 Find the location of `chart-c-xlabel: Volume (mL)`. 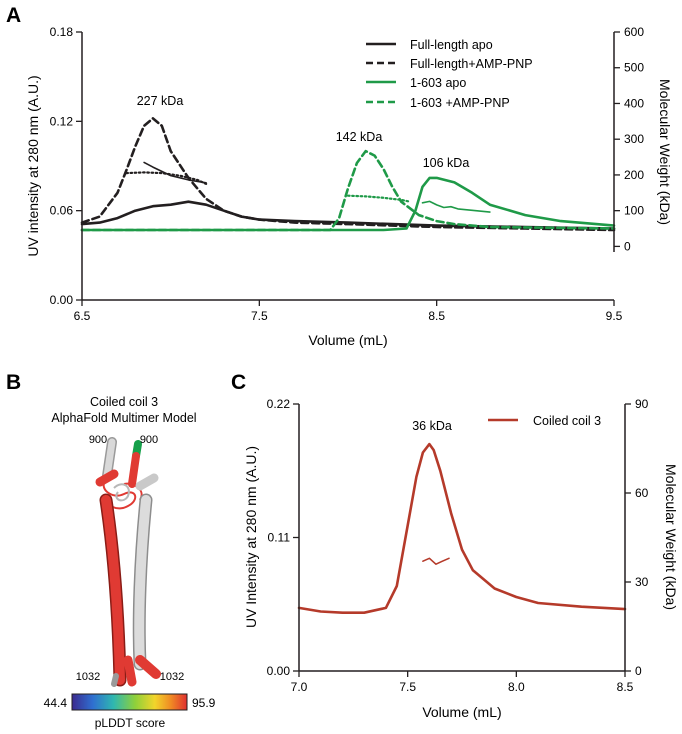

chart-c-xlabel: Volume (mL) is located at coordinates (461, 712).